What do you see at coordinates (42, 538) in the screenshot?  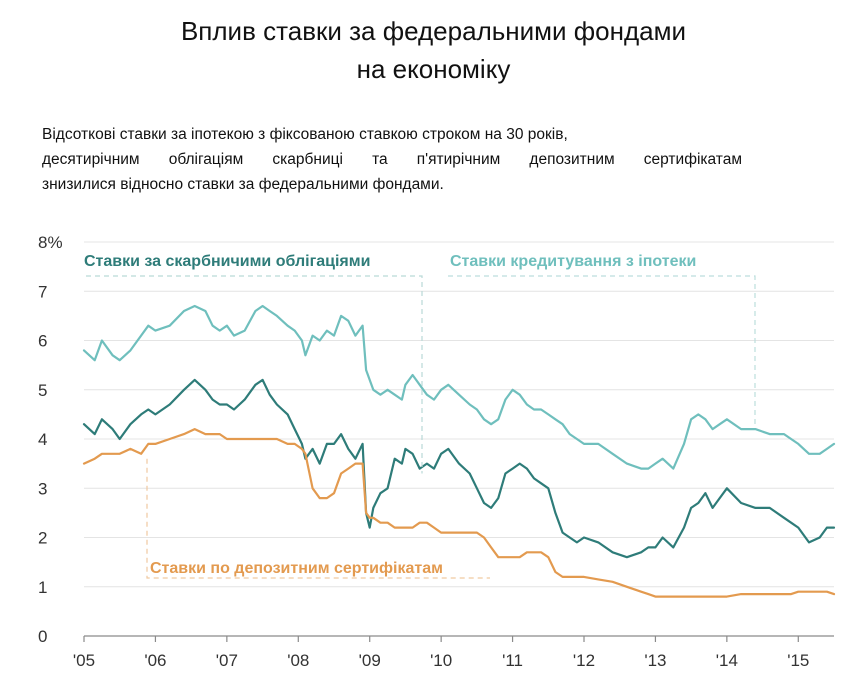 I see `y-tick-label: 2` at bounding box center [42, 538].